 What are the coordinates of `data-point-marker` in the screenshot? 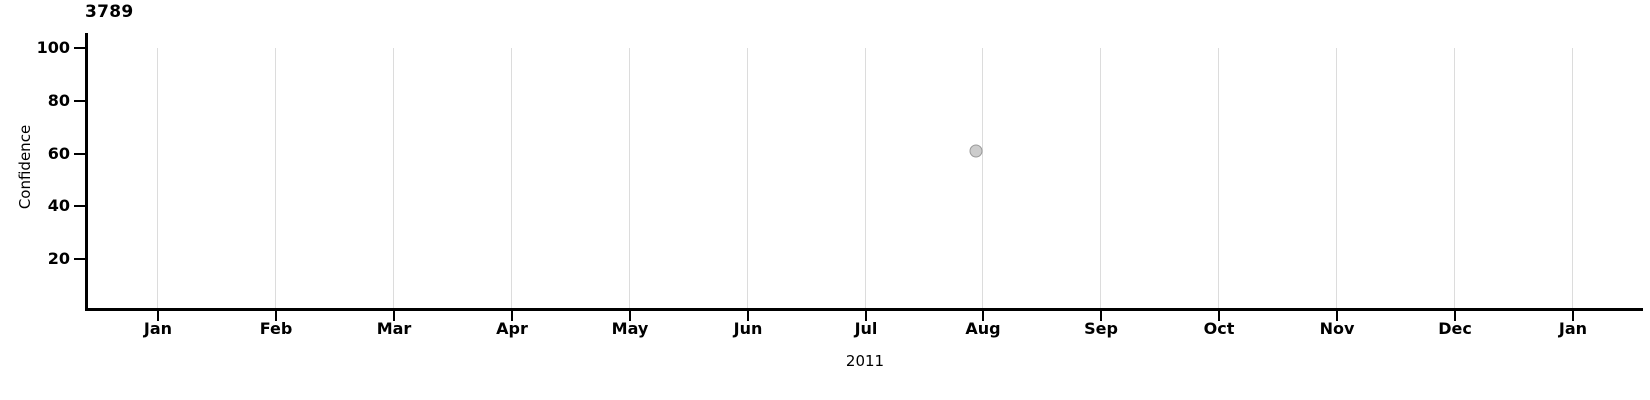 It's located at (976, 151).